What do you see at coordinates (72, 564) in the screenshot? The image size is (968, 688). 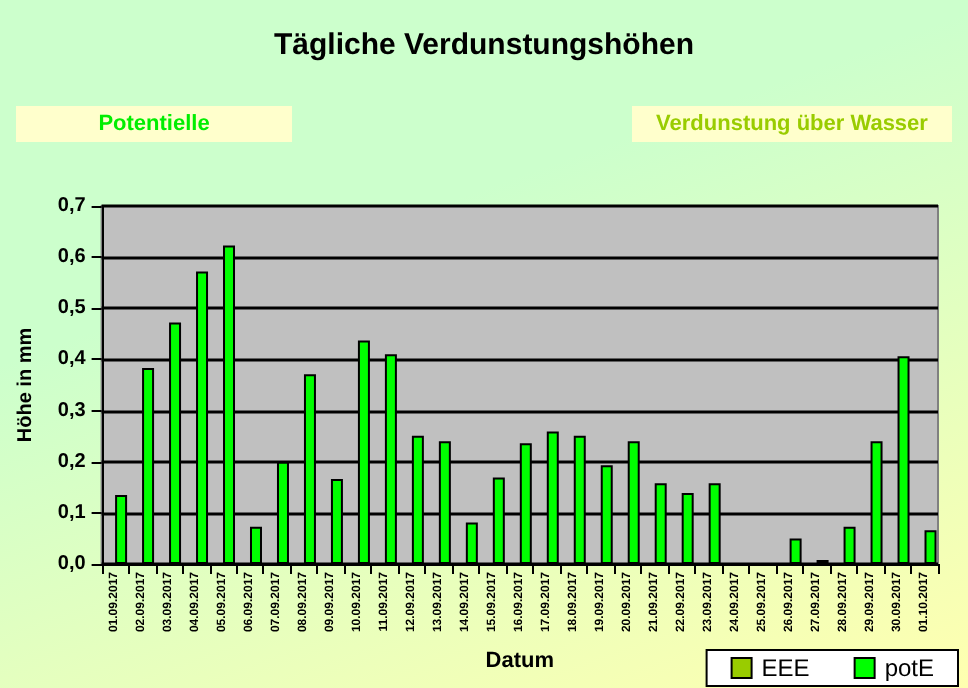 I see `y-tick-label: 0,0` at bounding box center [72, 564].